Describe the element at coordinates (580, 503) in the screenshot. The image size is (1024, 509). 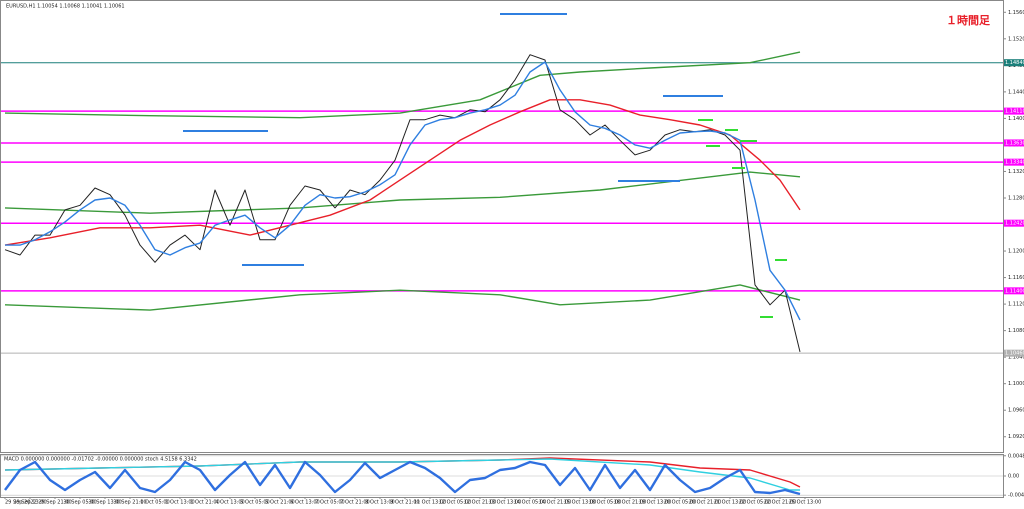
I see `x-tick-label: 15 Oct 13:00` at that location.